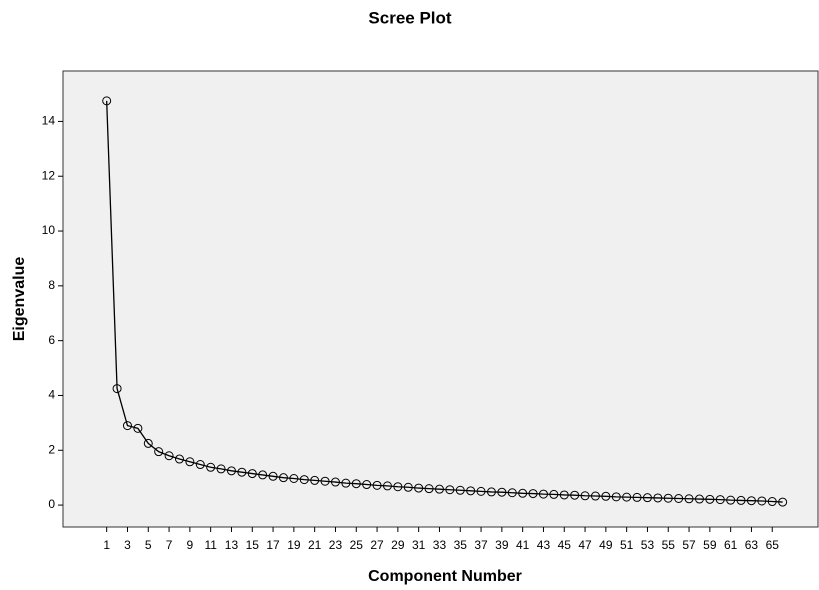 Image resolution: width=819 pixels, height=590 pixels. Describe the element at coordinates (253, 545) in the screenshot. I see `x-tick-label: 15` at that location.